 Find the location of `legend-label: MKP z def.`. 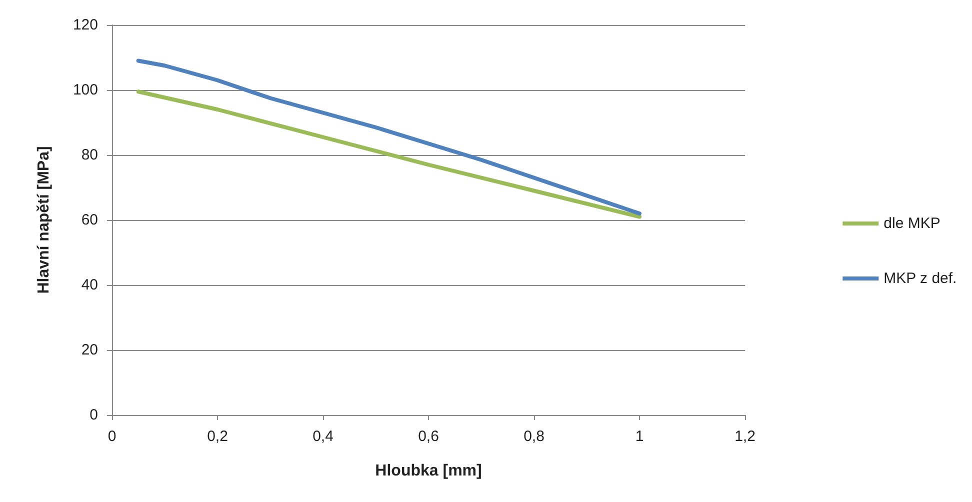

legend-label: MKP z def. is located at coordinates (920, 278).